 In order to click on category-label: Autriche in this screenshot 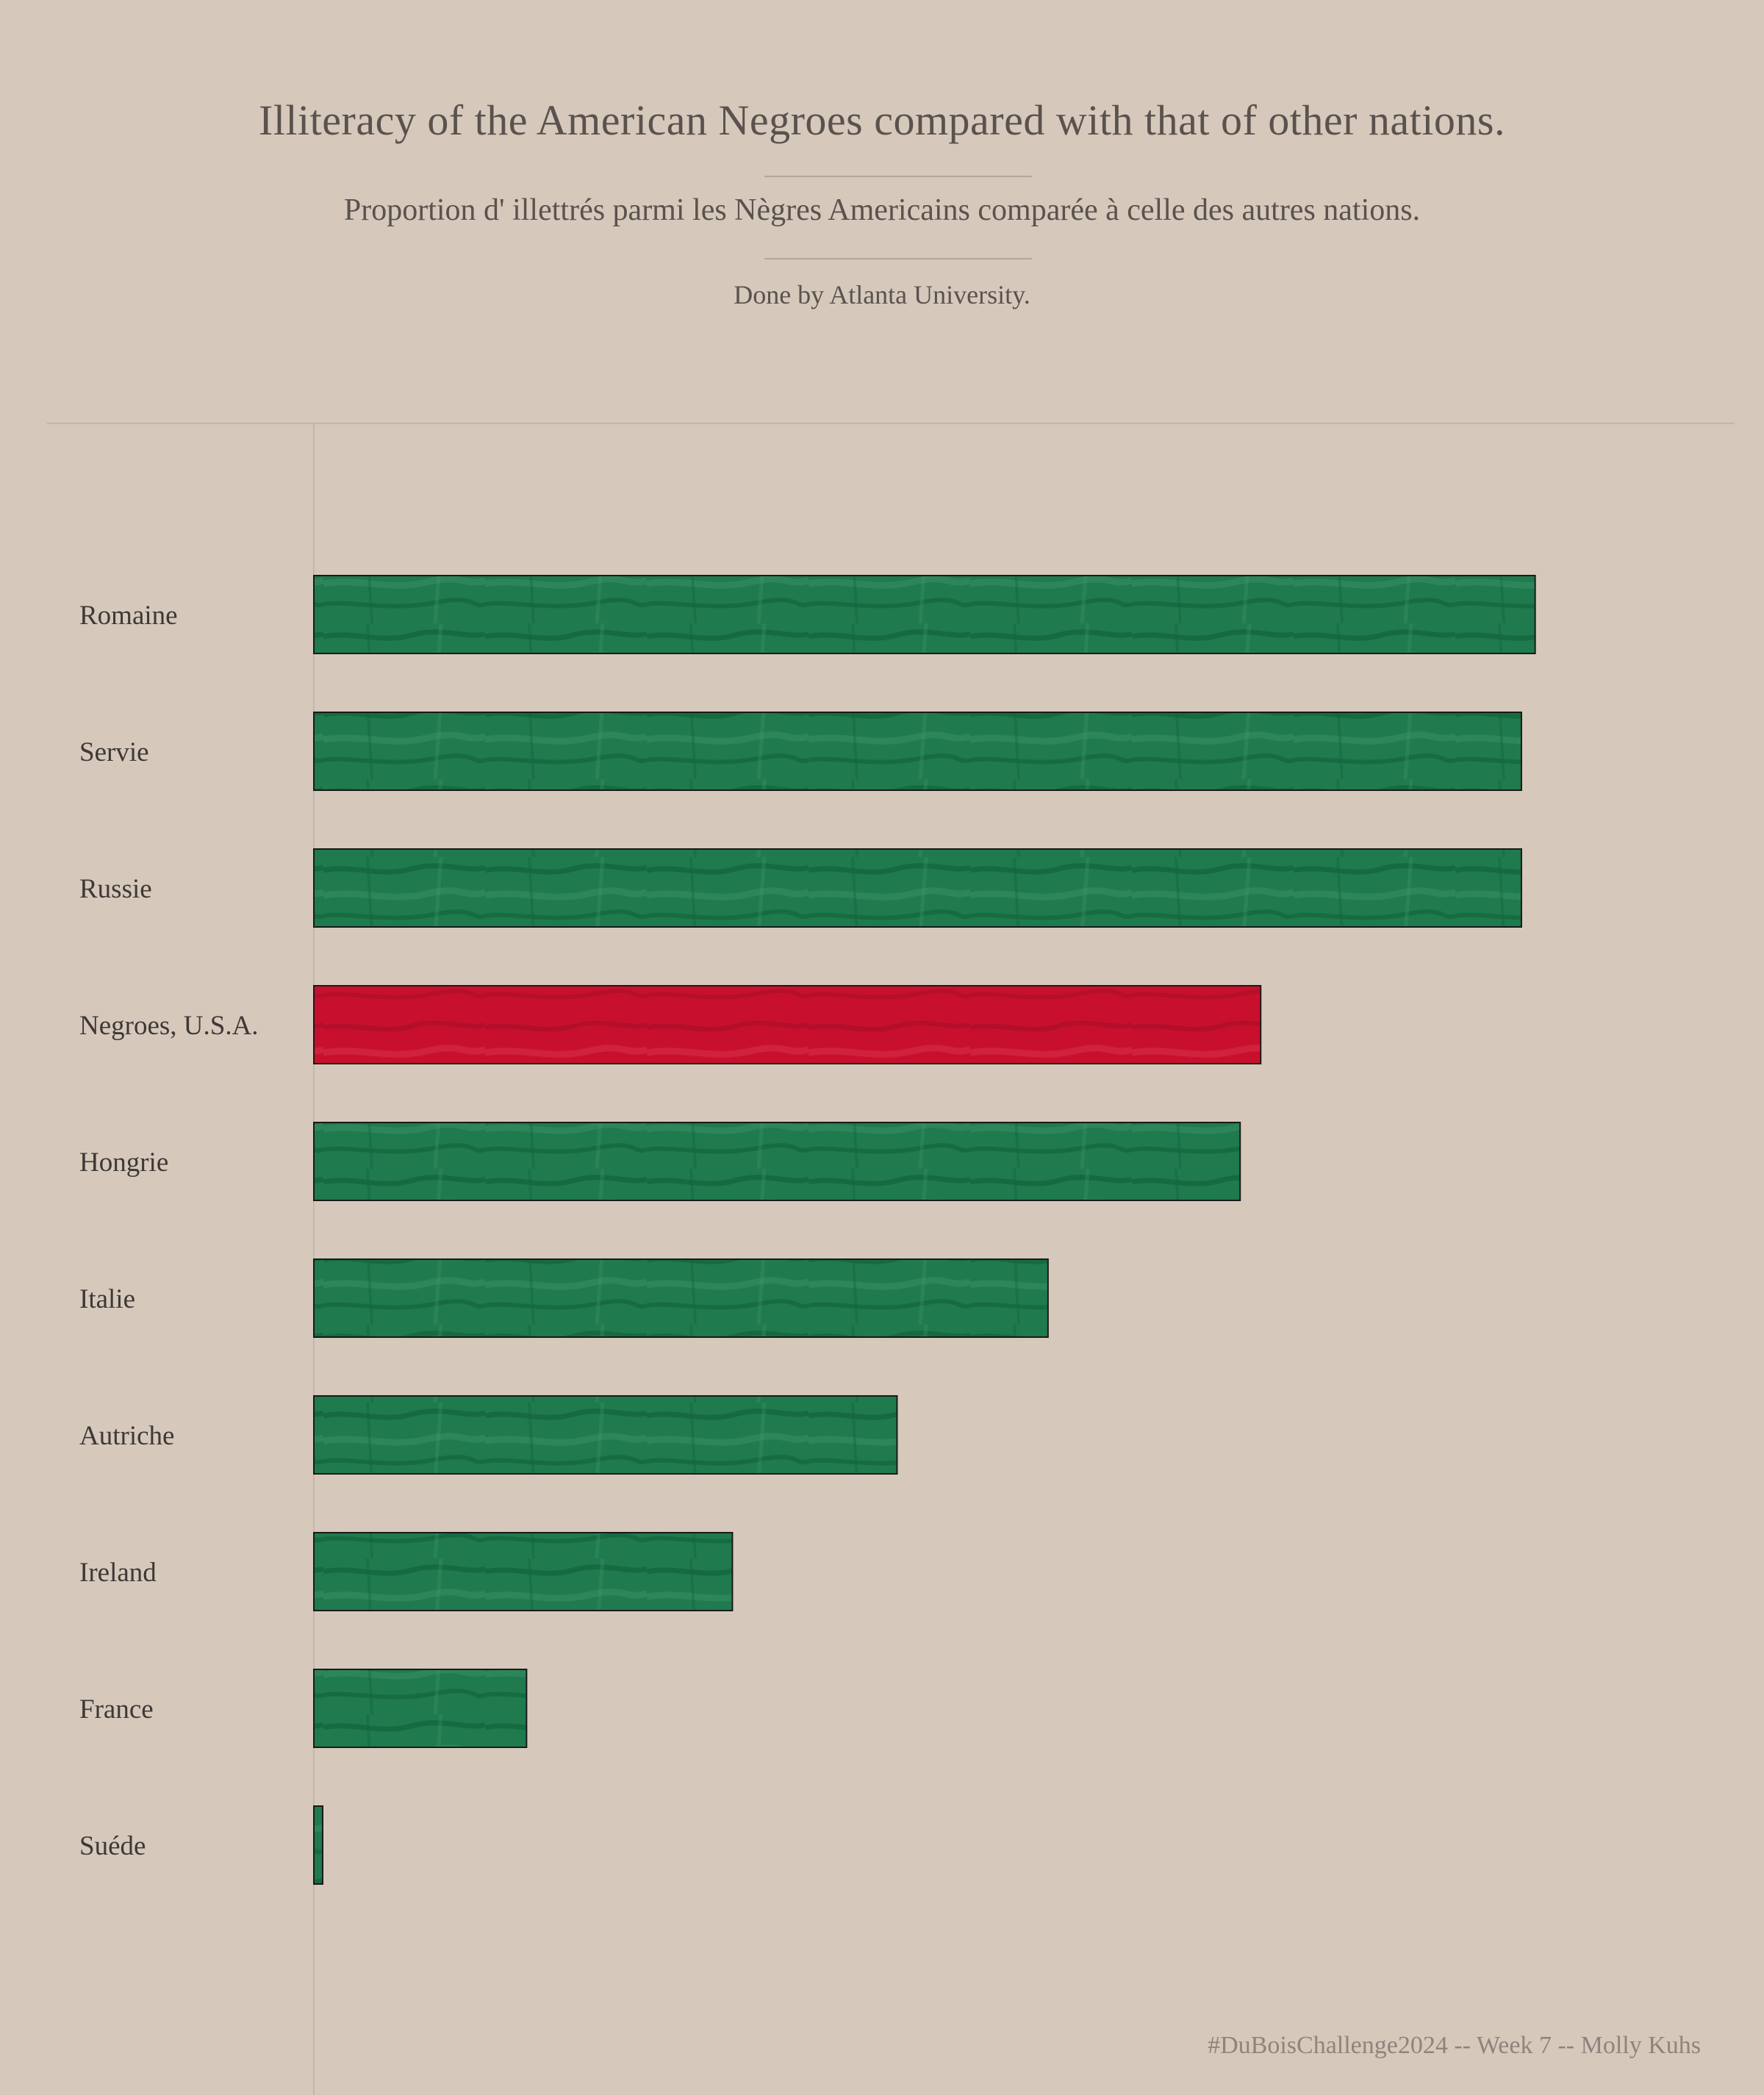, I will do `click(126, 1436)`.